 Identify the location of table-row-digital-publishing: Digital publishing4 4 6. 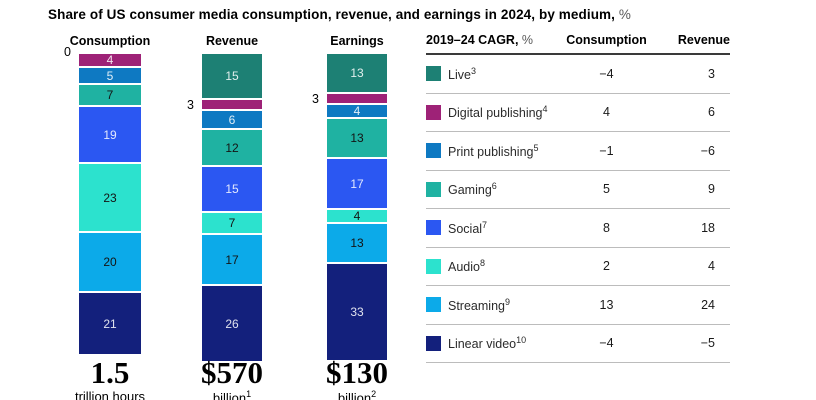
(578, 113).